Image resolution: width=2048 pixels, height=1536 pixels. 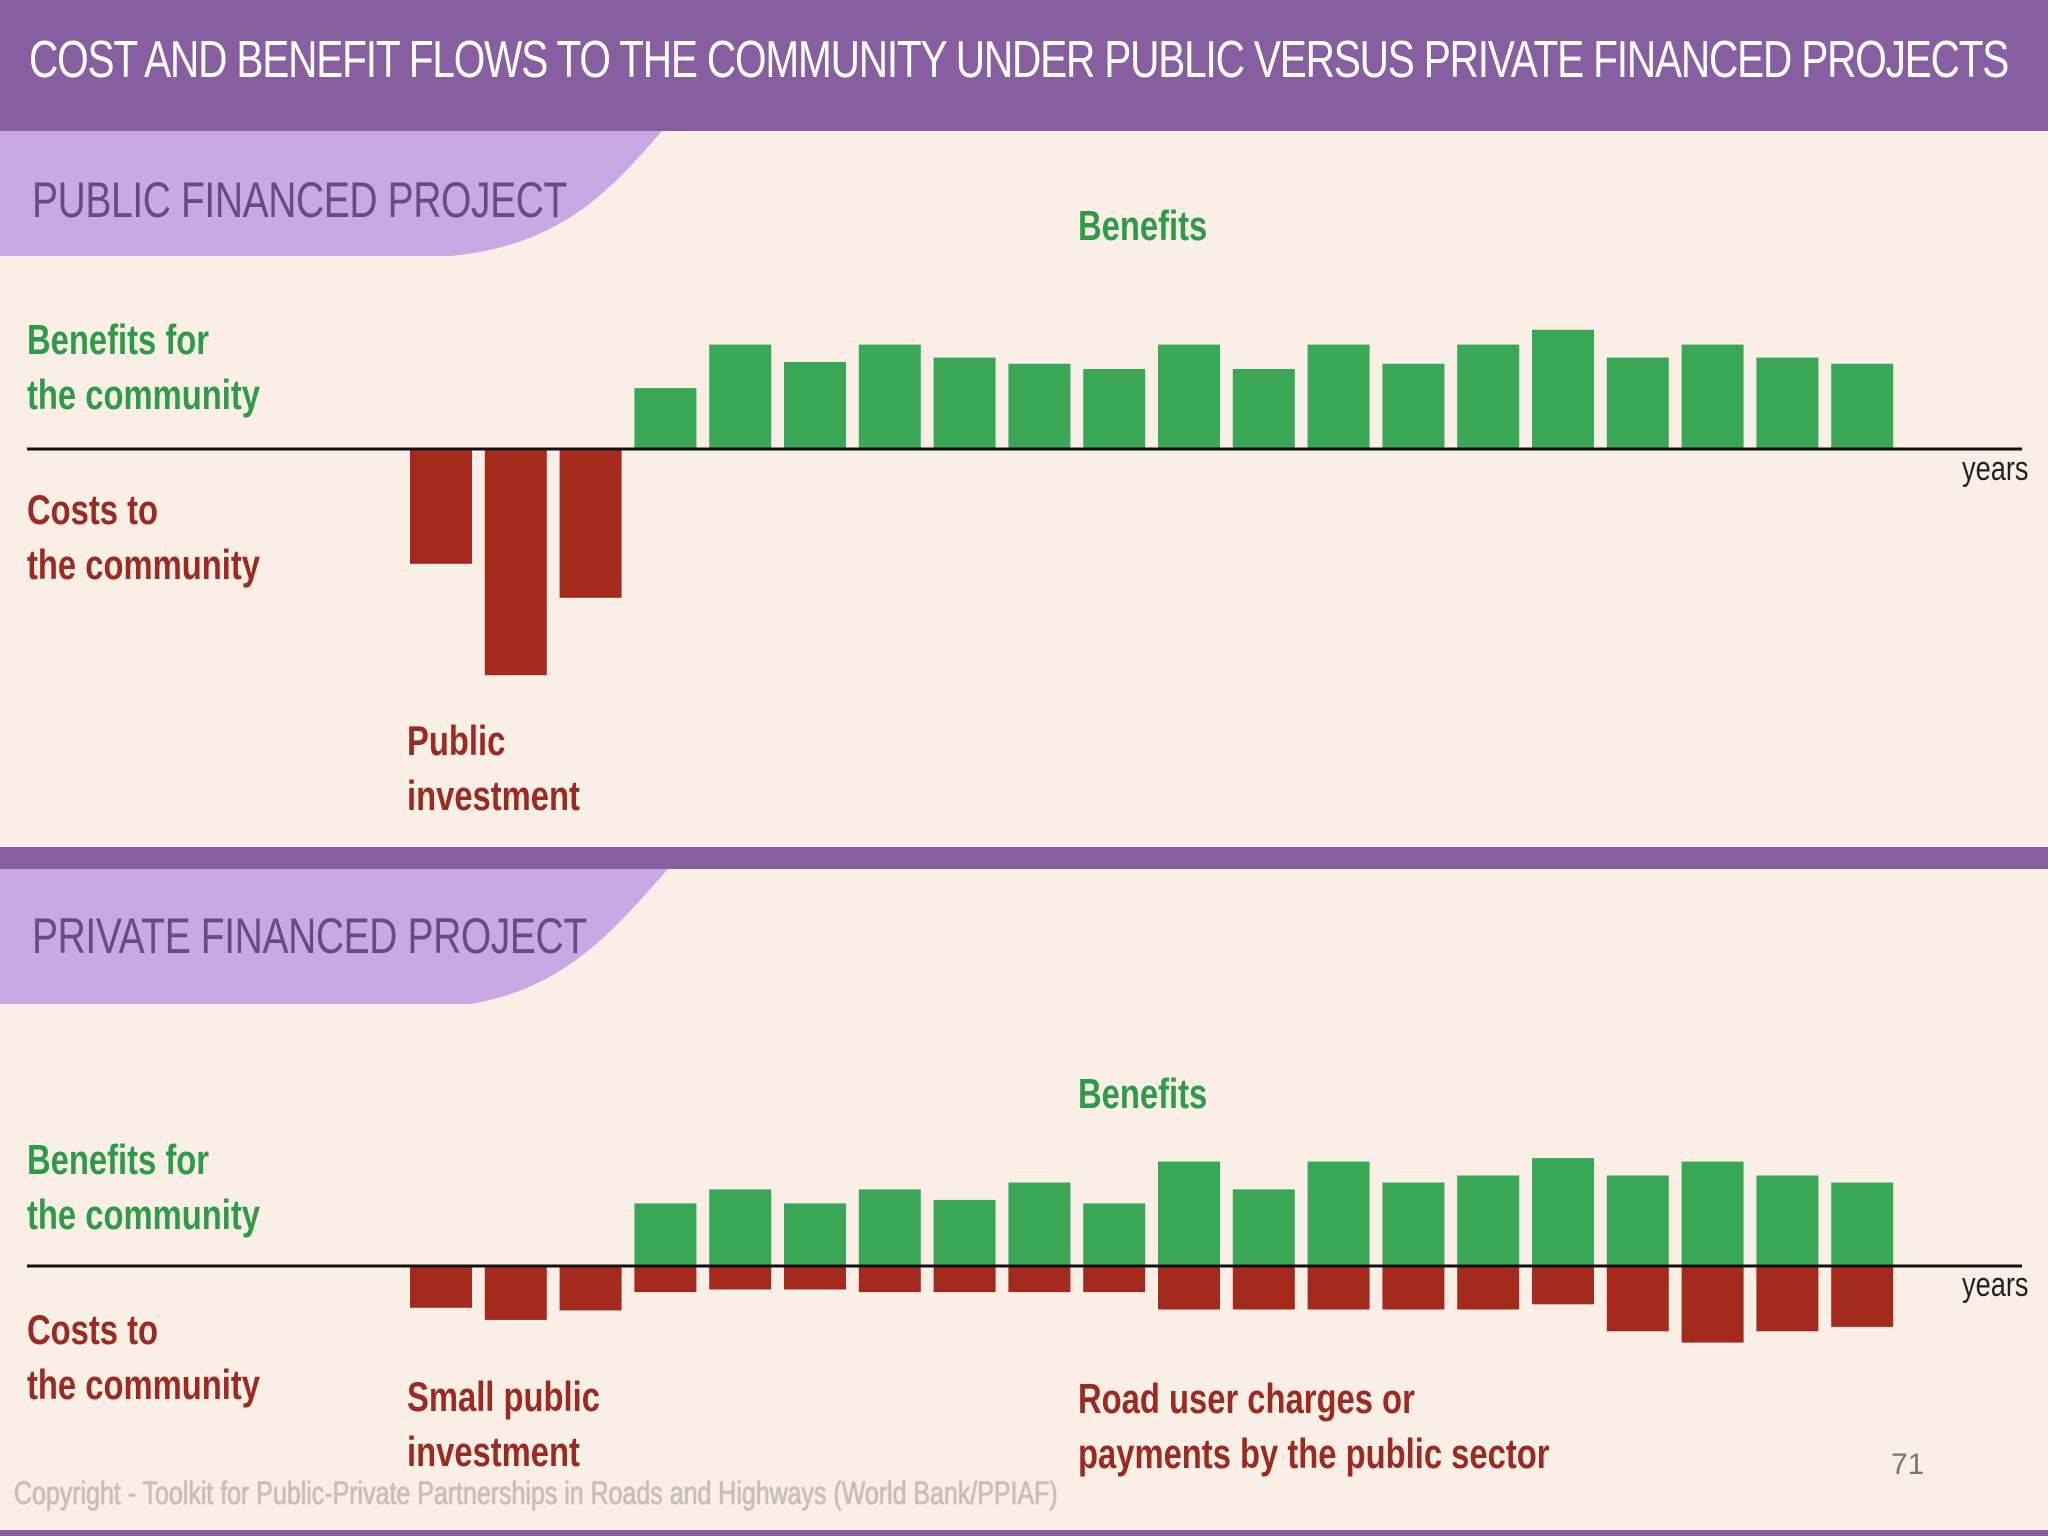 What do you see at coordinates (93, 509) in the screenshot?
I see `public-costs-label-line1: Costs to` at bounding box center [93, 509].